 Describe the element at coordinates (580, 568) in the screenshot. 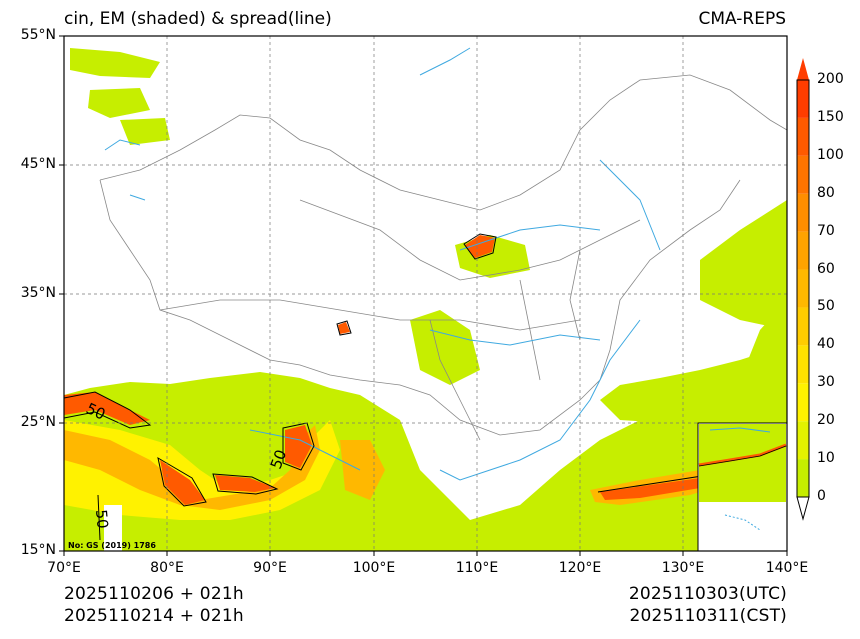

I see `lon-tick-label: 120°E` at that location.